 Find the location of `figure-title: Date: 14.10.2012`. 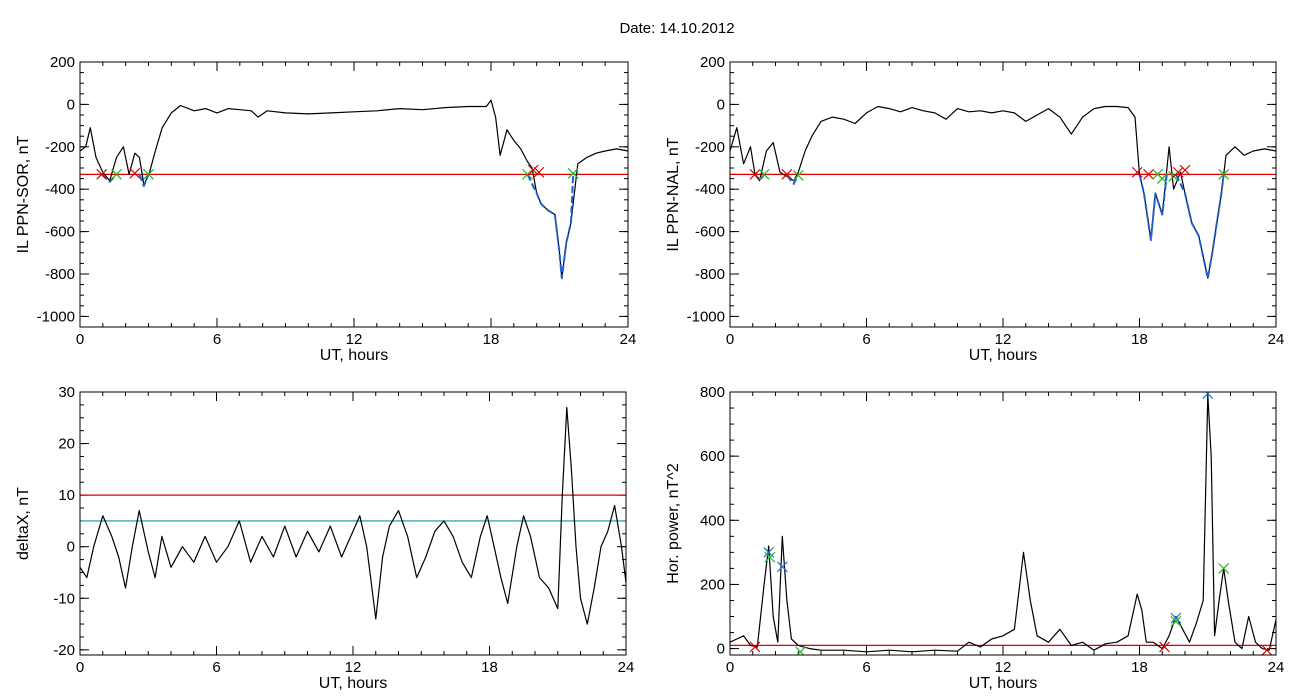

figure-title: Date: 14.10.2012 is located at coordinates (676, 28).